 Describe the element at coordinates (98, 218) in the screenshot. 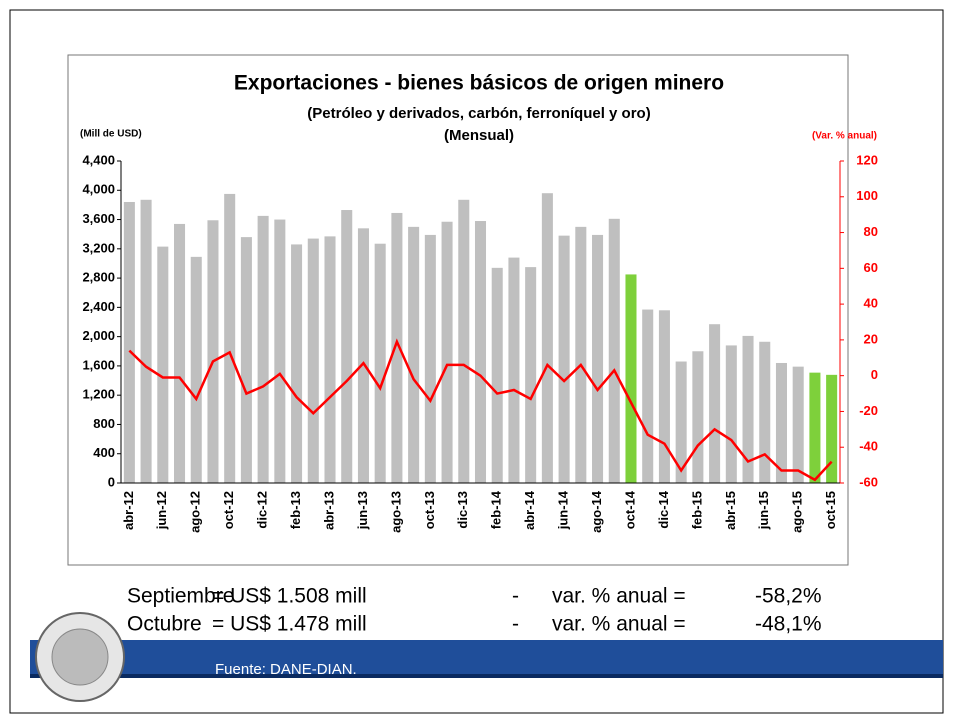

I see `y-tick-label: 3,600` at that location.